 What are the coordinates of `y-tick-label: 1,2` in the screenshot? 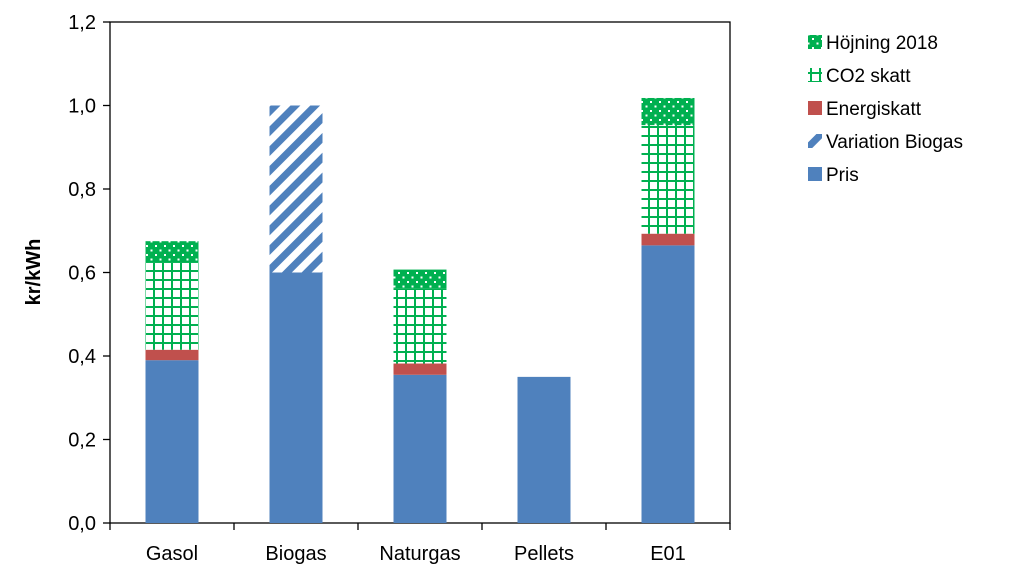 It's located at (82, 23).